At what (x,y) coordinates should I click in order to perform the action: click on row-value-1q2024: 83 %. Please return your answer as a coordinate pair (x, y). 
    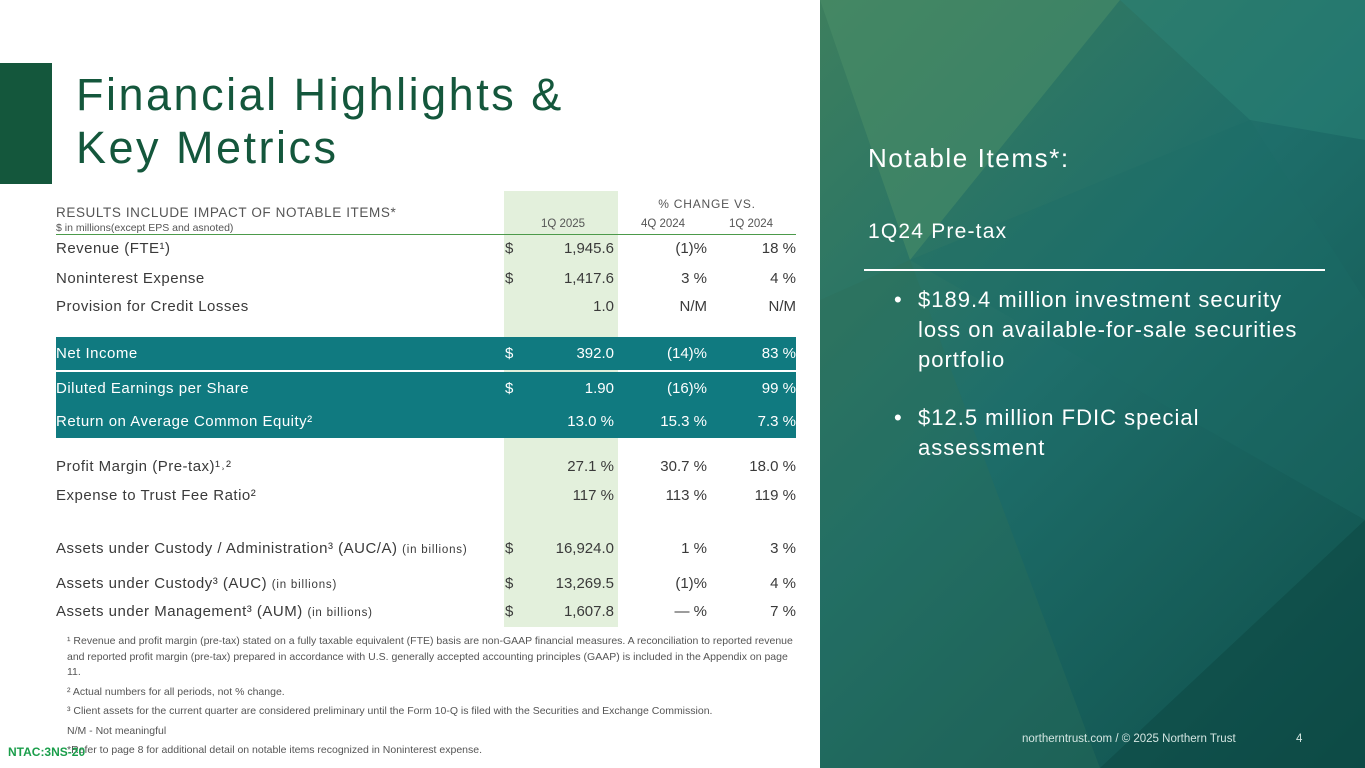
    Looking at the image, I should click on (778, 353).